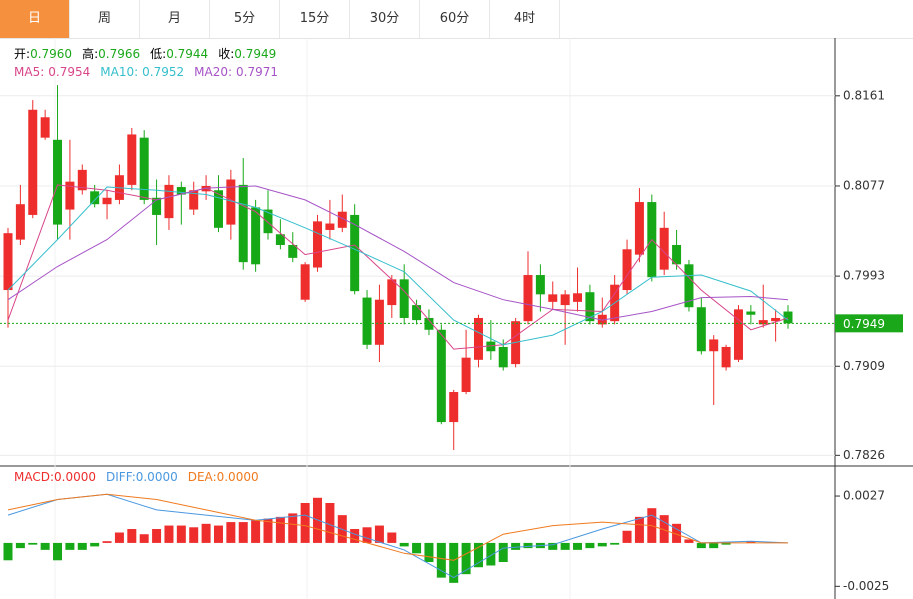 The height and width of the screenshot is (599, 913). I want to click on legend-name: DEA, so click(202, 477).